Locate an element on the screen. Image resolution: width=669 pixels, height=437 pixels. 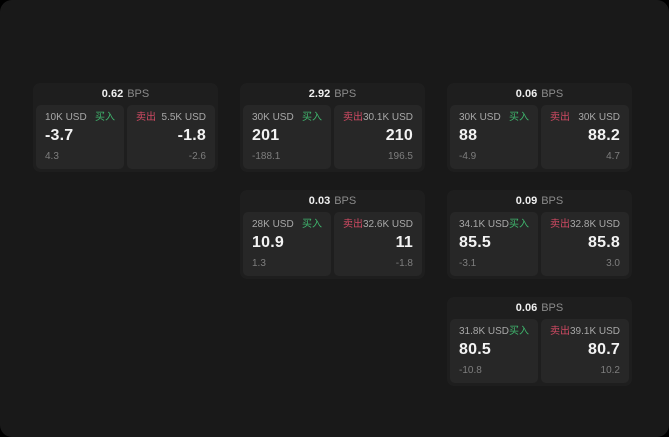
buy-amount: 34.1K USD is located at coordinates (484, 224).